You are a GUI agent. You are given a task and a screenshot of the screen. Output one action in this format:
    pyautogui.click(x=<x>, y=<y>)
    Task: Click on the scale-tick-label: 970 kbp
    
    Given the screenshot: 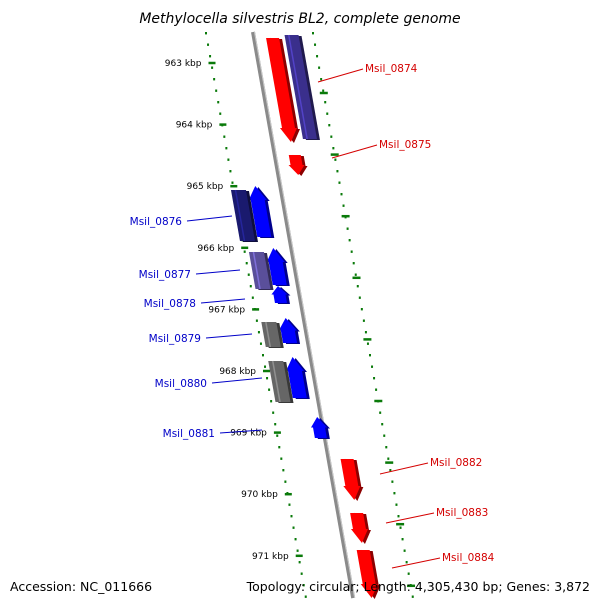 What is the action you would take?
    pyautogui.click(x=259, y=495)
    